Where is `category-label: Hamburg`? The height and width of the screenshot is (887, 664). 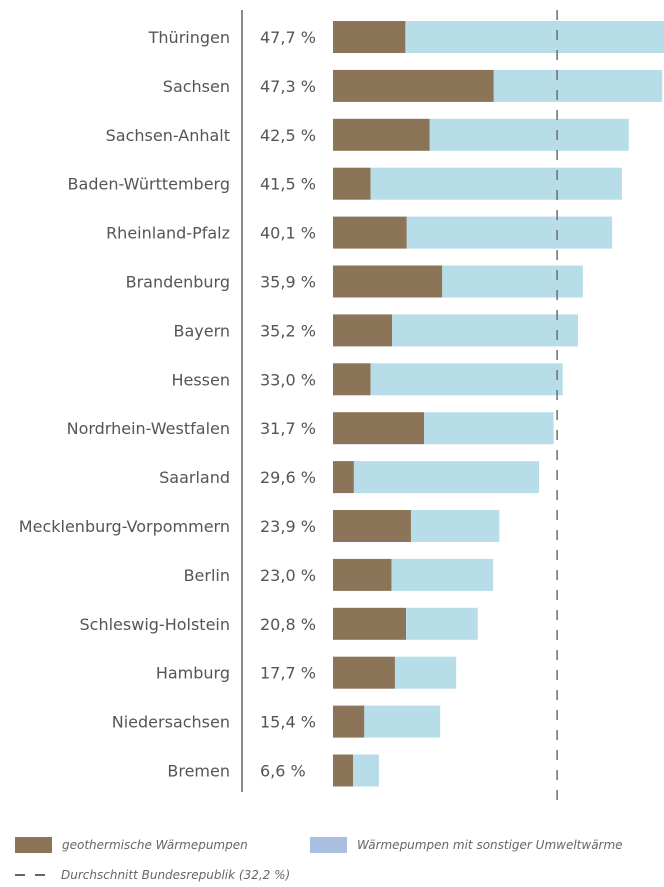 category-label: Hamburg is located at coordinates (193, 673).